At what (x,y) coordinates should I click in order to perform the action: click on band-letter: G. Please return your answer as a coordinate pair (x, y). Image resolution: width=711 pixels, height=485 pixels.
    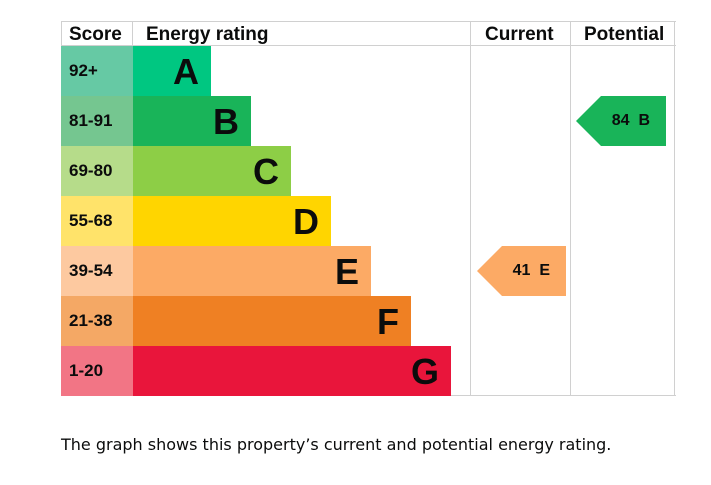
    Looking at the image, I should click on (424, 371).